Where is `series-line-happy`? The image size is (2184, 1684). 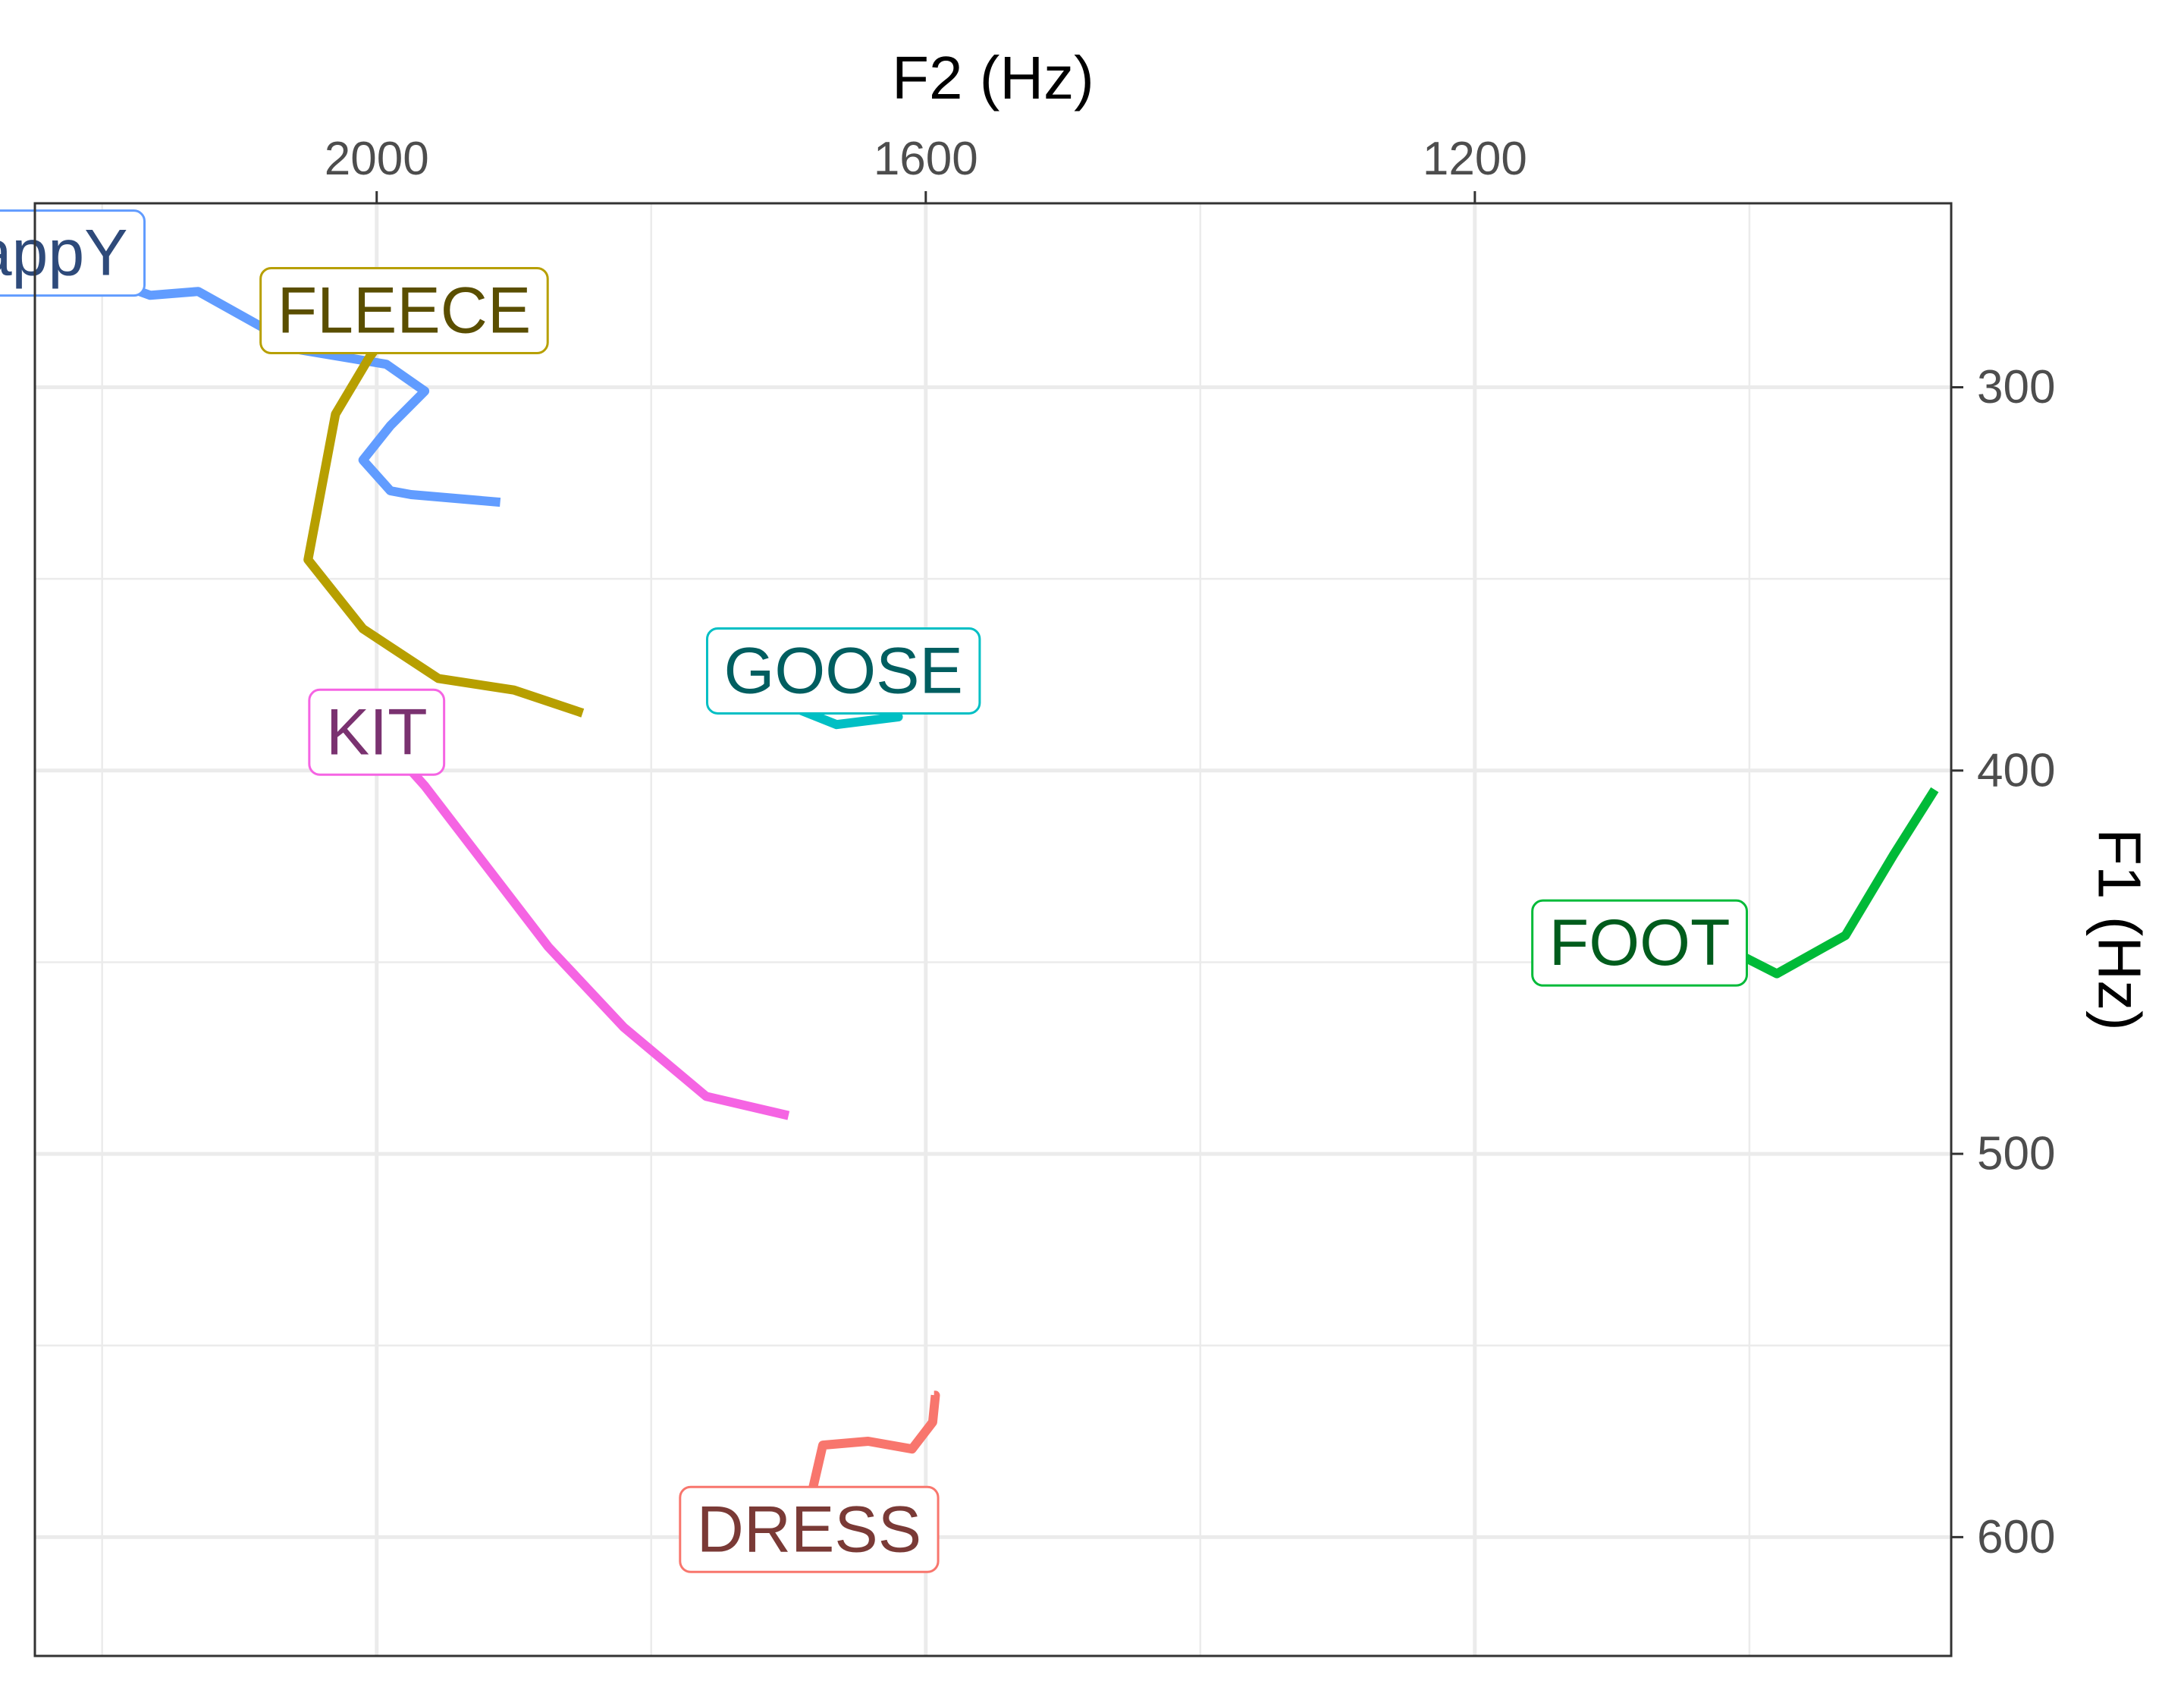 series-line-happy is located at coordinates (268, 378).